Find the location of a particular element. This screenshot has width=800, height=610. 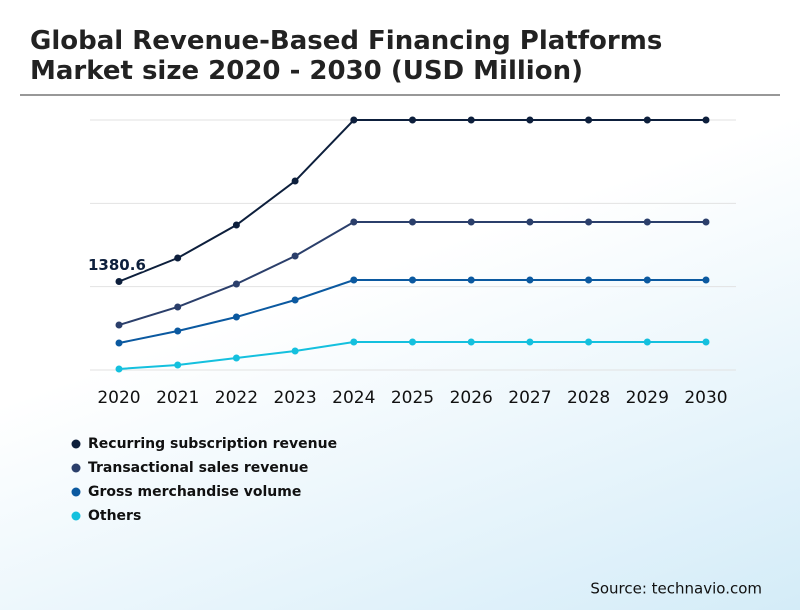

x-tick-label: 2028 is located at coordinates (588, 398).